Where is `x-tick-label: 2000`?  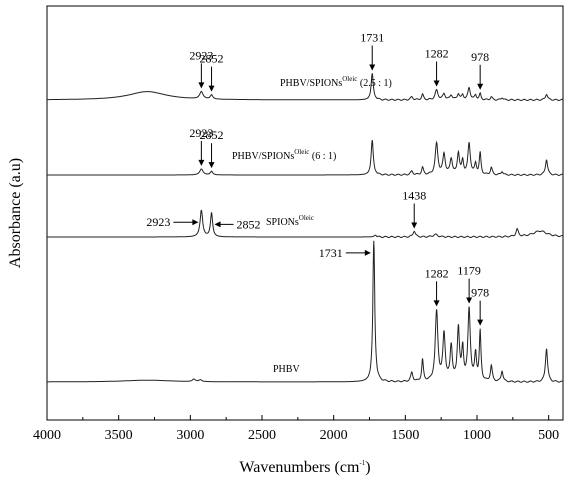
x-tick-label: 2000 is located at coordinates (334, 435).